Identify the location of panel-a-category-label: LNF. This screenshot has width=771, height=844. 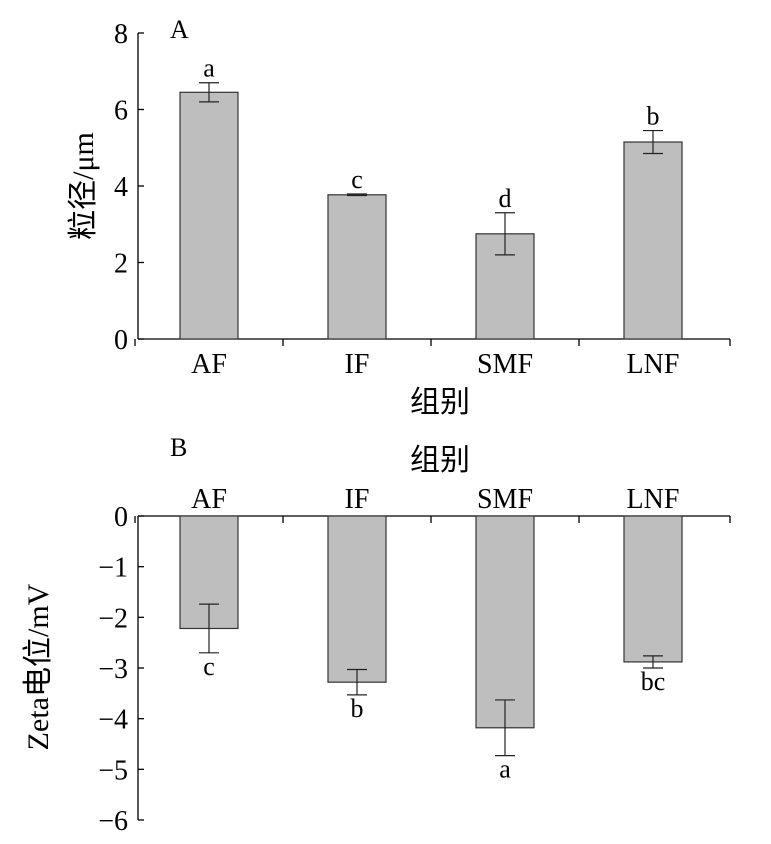
(653, 364).